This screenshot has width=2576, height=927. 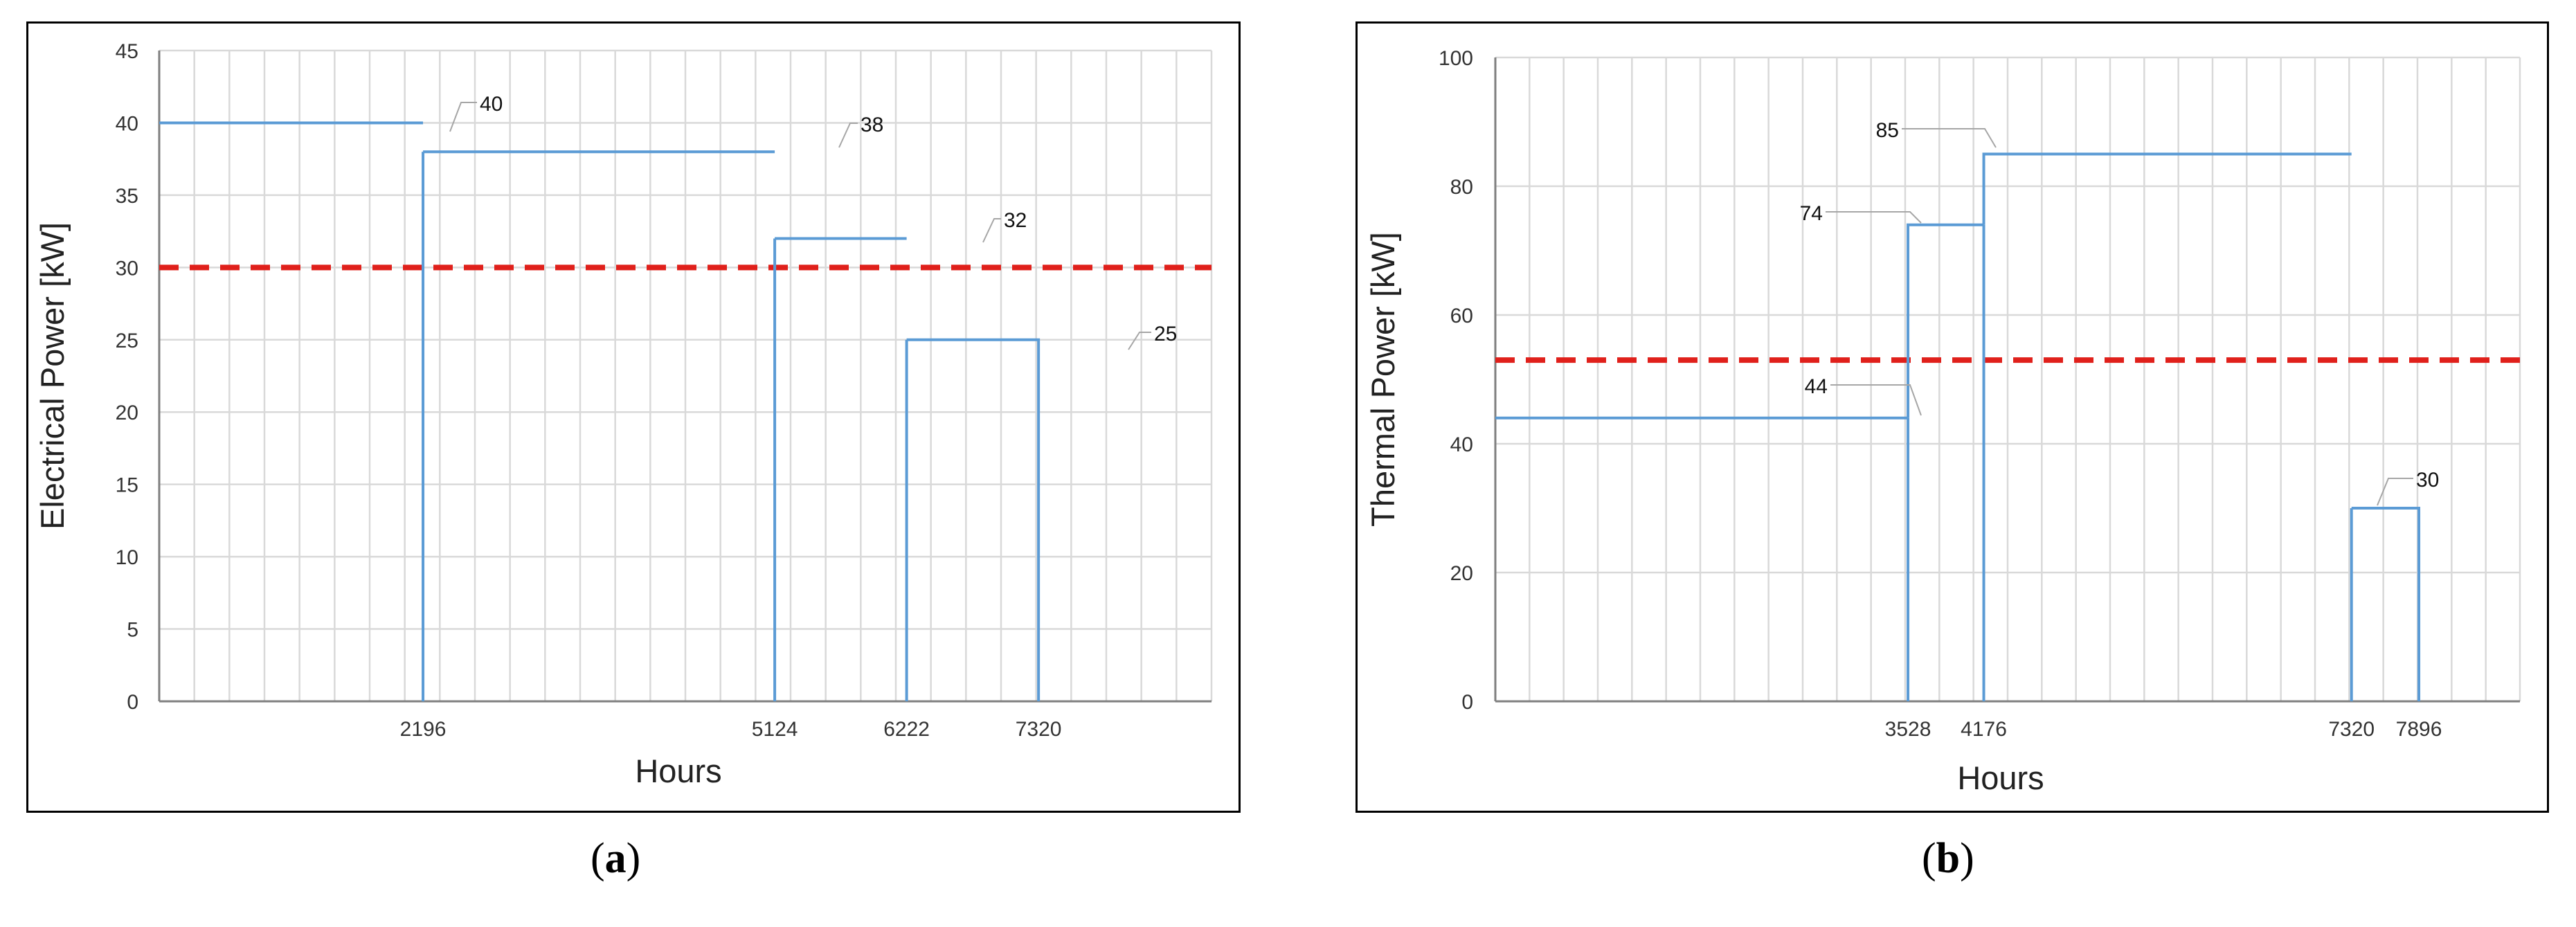 What do you see at coordinates (127, 123) in the screenshot?
I see `y-tick-label-a: 40` at bounding box center [127, 123].